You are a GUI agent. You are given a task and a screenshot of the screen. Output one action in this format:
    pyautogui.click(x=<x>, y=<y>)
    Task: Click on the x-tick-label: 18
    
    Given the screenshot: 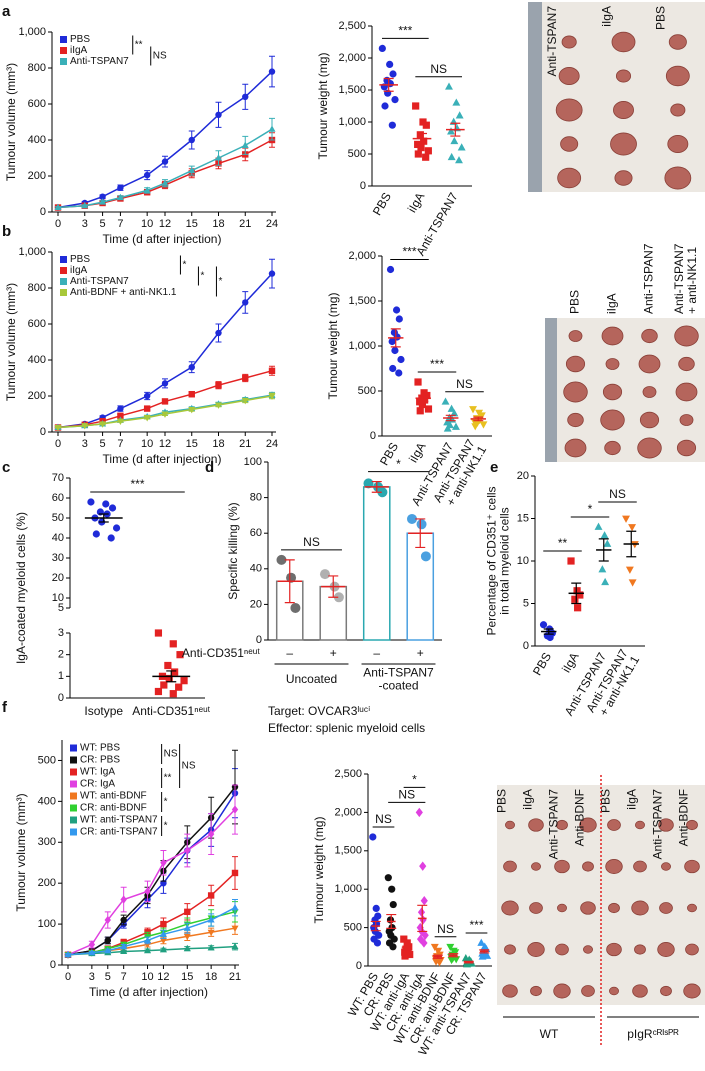 What is the action you would take?
    pyautogui.click(x=218, y=444)
    